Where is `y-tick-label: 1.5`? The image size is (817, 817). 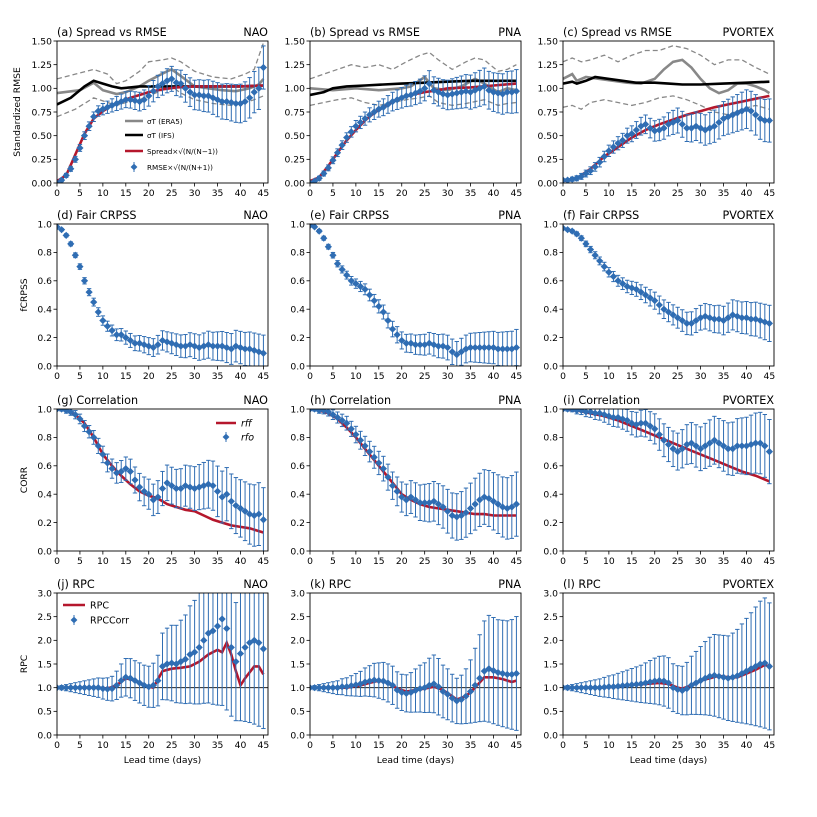
y-tick-label: 1.5 is located at coordinates (550, 664).